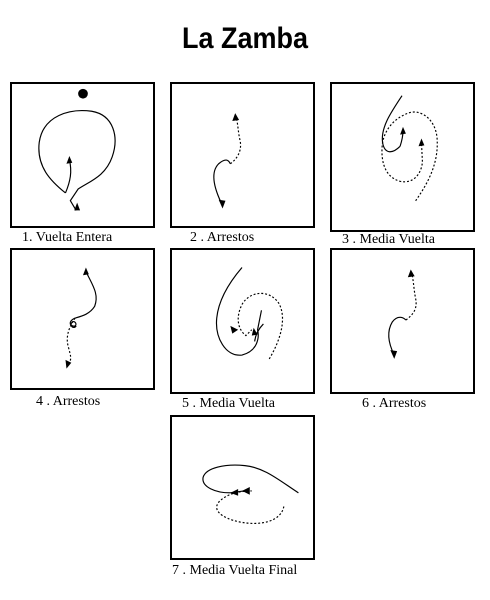 This screenshot has width=490, height=600. I want to click on figure-2-panel, so click(242, 155).